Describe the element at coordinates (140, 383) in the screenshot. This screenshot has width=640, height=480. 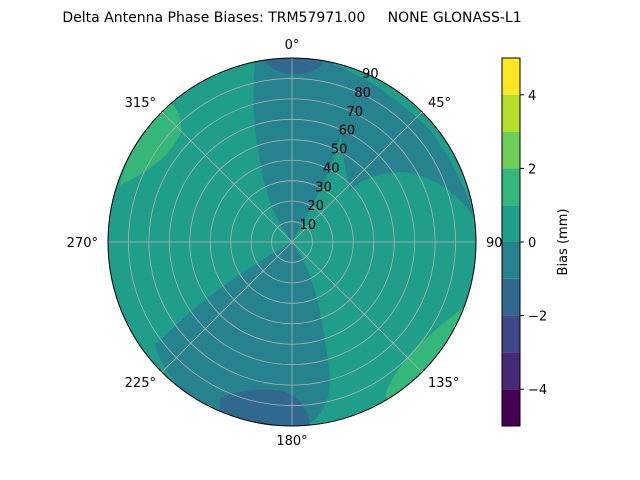
I see `angle-tick-label: 225°` at that location.